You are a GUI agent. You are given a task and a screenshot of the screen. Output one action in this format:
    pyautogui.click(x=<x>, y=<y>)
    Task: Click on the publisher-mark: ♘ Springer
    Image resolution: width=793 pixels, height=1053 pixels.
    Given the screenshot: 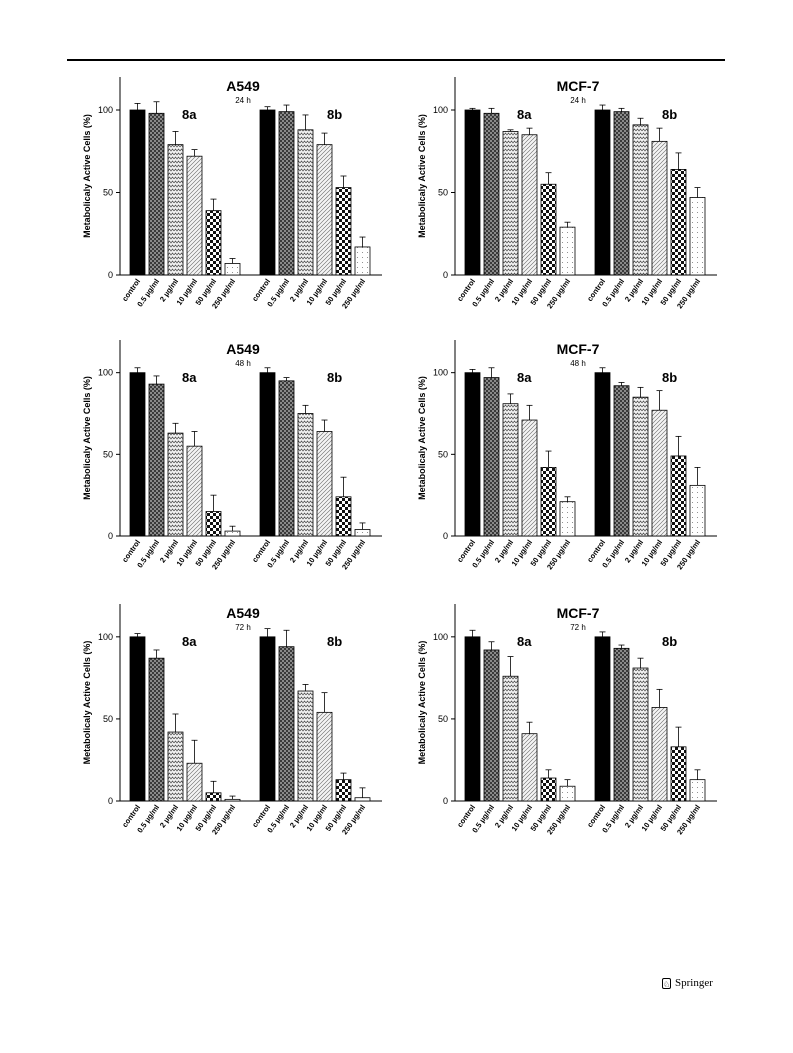 What is the action you would take?
    pyautogui.click(x=687, y=983)
    